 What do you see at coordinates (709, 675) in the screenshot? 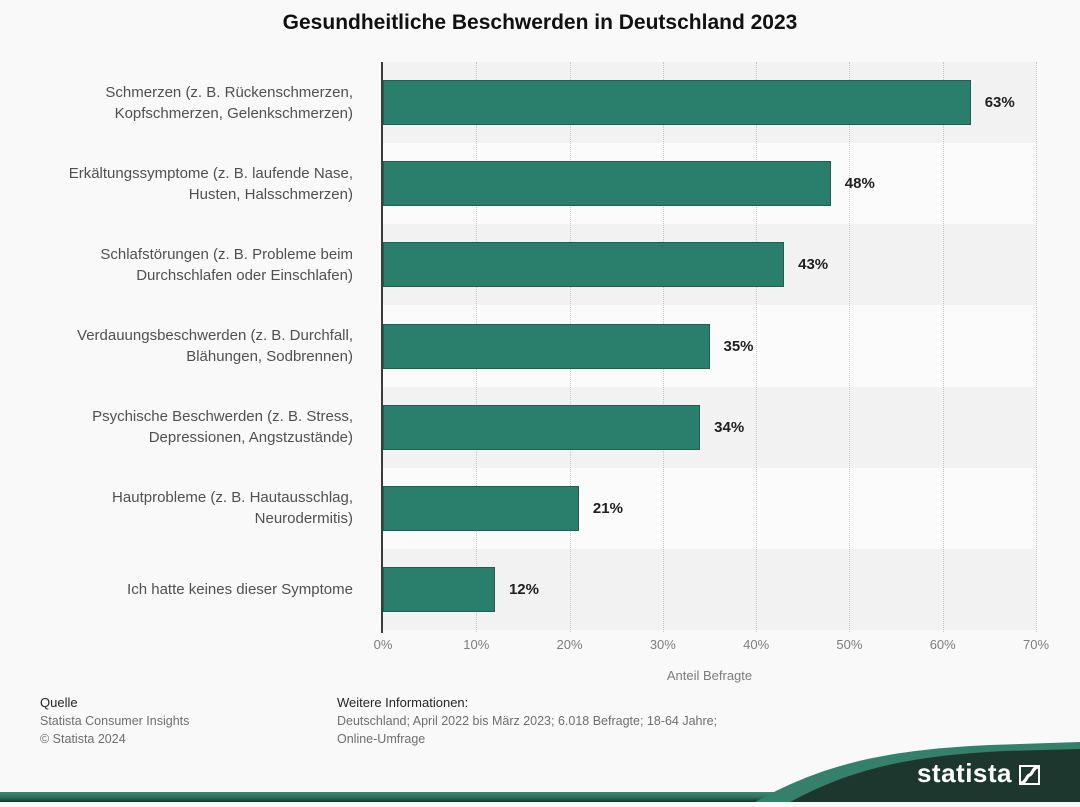
I see `x-axis-title: Anteil Befragte` at bounding box center [709, 675].